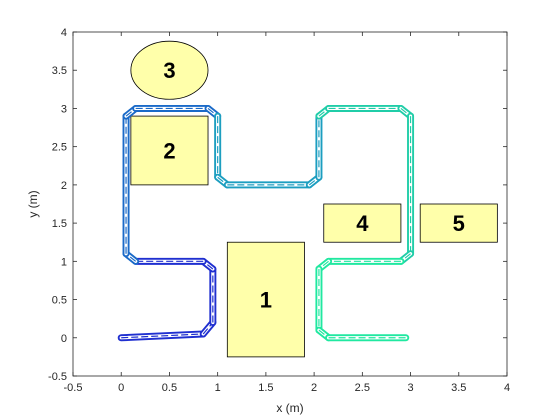 Image resolution: width=560 pixels, height=420 pixels. I want to click on x-tick-label: 1, so click(218, 388).